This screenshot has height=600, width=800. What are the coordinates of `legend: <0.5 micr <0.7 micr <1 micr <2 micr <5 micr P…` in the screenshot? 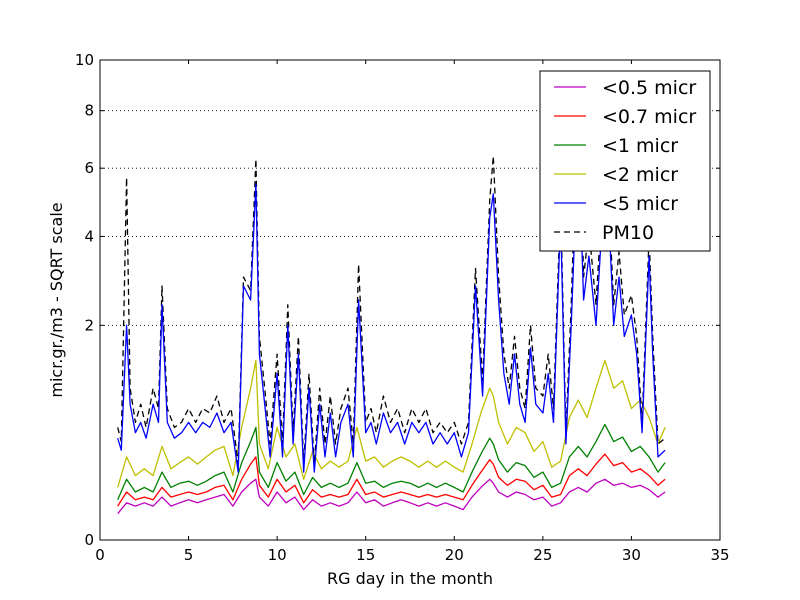 It's located at (625, 161).